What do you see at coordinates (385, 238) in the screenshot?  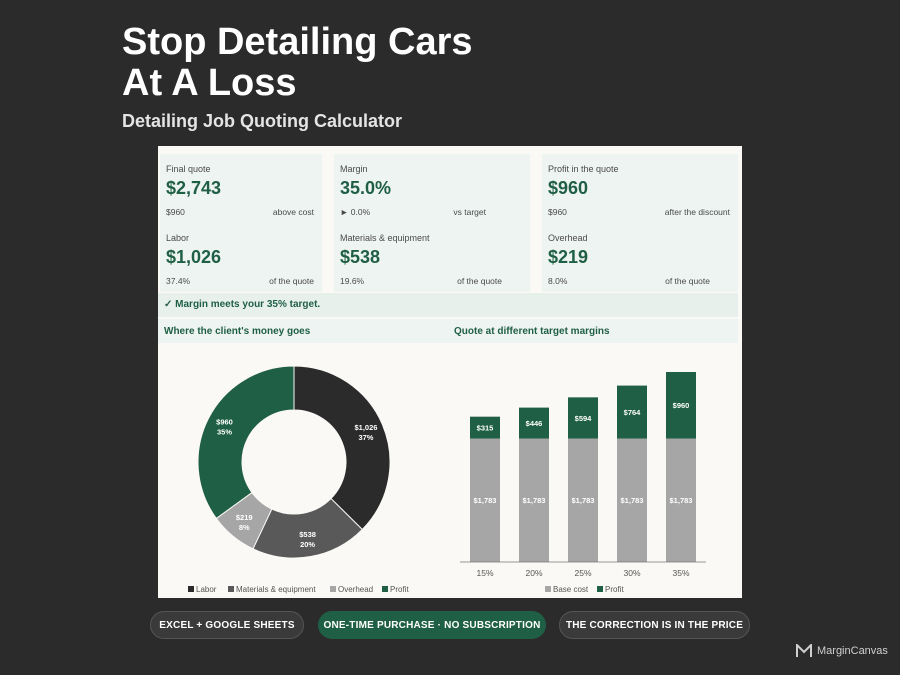 I see `kpi-label: Materials & equipment` at bounding box center [385, 238].